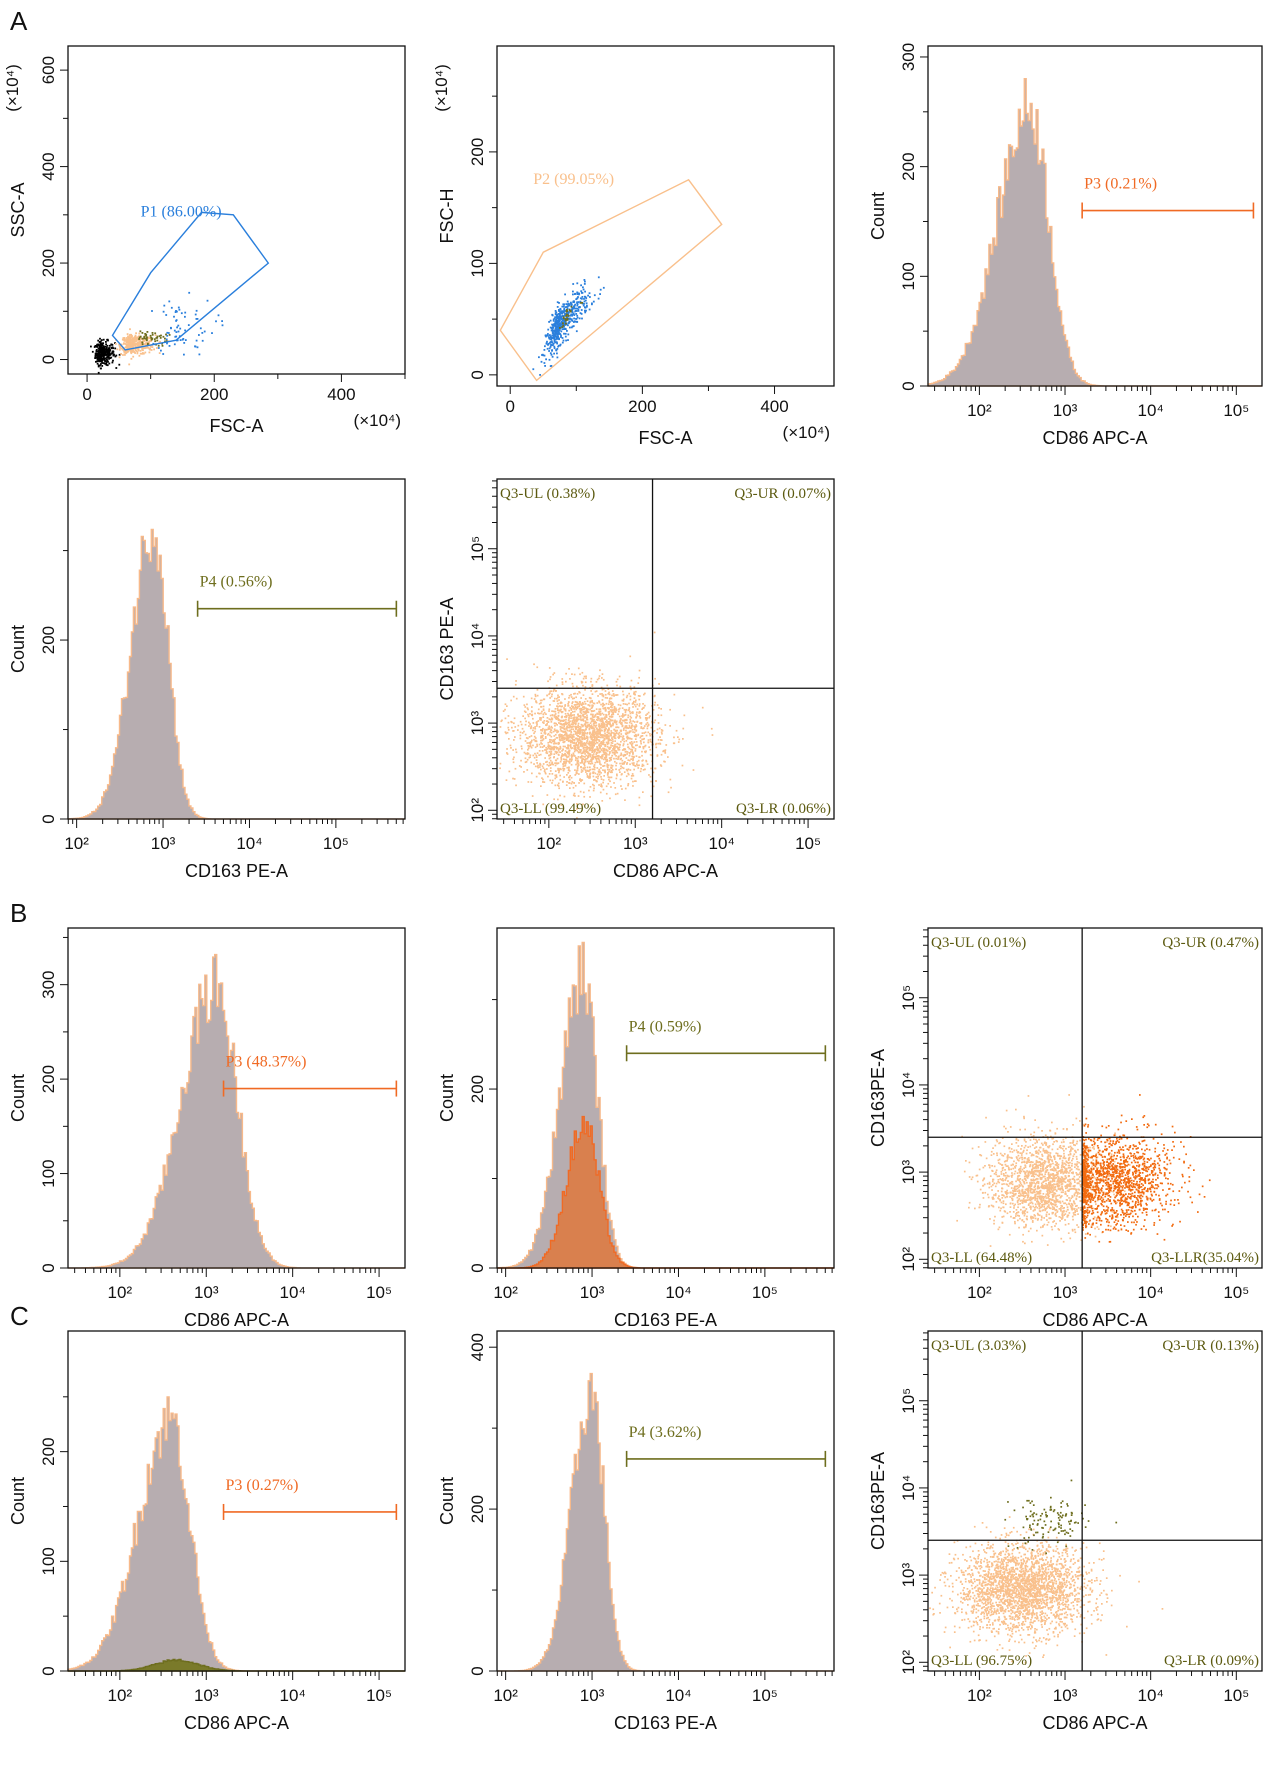  I want to click on C1-y-tick-label: 0, so click(48, 1670).